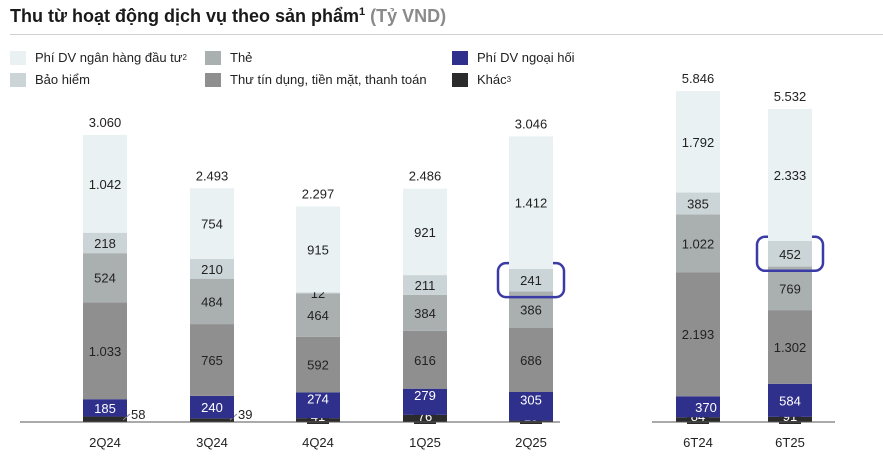 The image size is (883, 457). I want to click on category-label: 1Q25, so click(425, 442).